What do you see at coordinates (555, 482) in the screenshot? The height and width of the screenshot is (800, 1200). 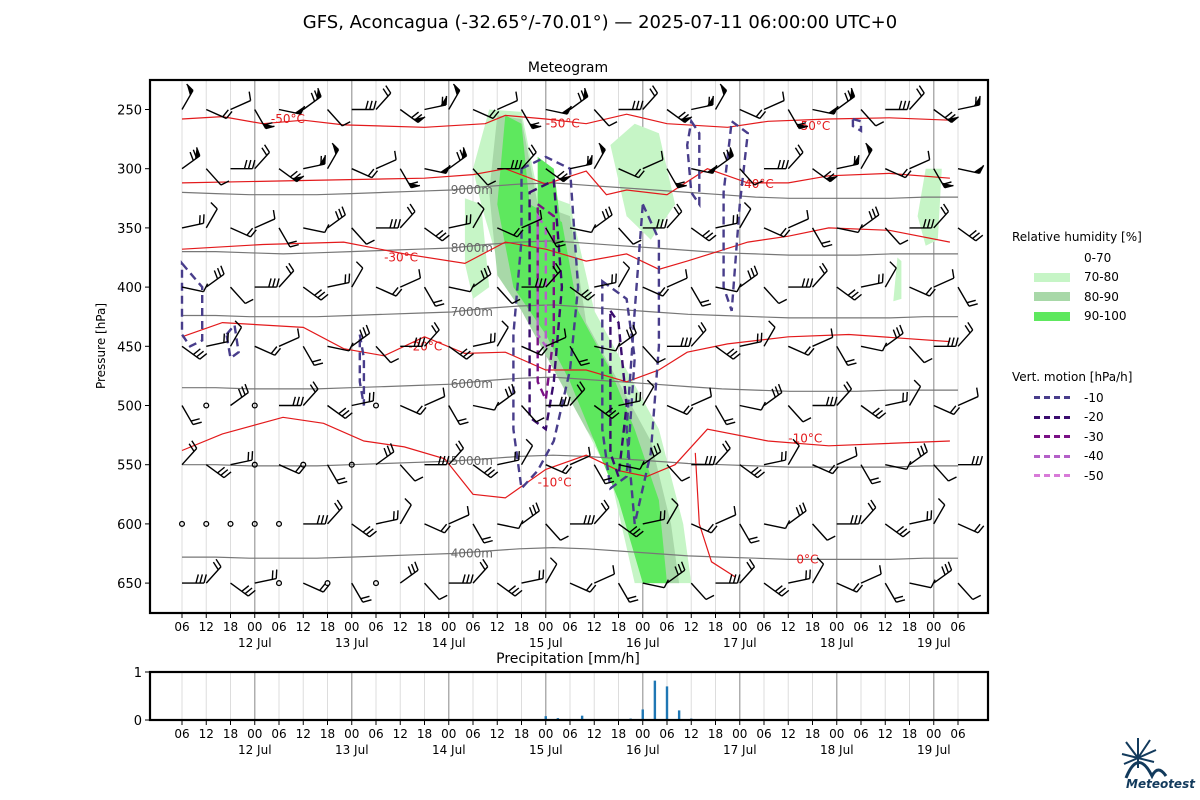 I see `isotherm-label: -10°C` at bounding box center [555, 482].